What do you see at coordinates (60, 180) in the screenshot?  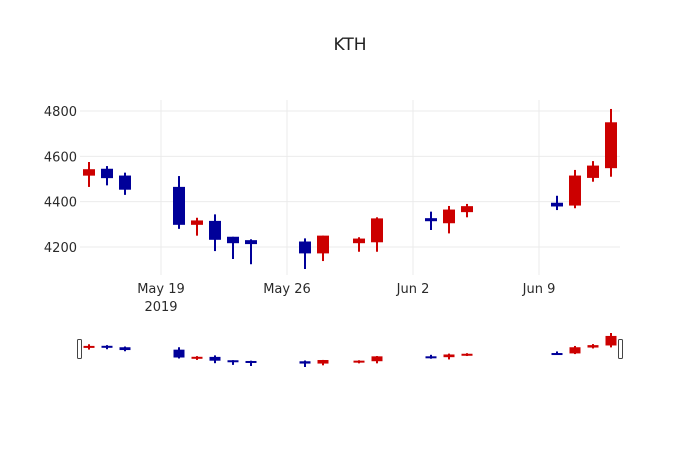 I see `y-axis: 4200 4400 4600 4800` at bounding box center [60, 180].